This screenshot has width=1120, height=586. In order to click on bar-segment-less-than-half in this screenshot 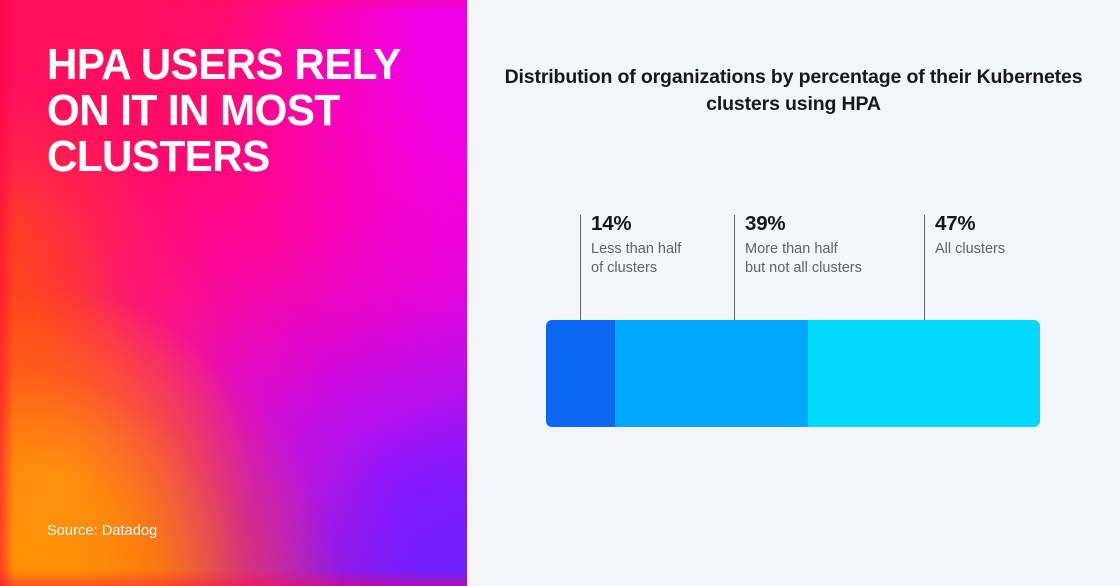, I will do `click(581, 373)`.